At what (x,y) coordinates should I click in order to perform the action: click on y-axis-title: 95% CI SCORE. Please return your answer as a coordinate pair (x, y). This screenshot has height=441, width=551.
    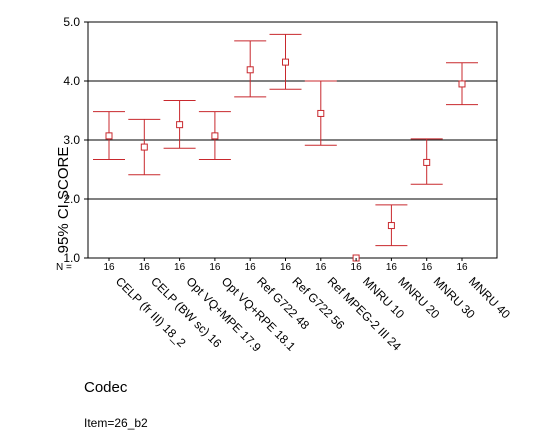
    Looking at the image, I should click on (63, 200).